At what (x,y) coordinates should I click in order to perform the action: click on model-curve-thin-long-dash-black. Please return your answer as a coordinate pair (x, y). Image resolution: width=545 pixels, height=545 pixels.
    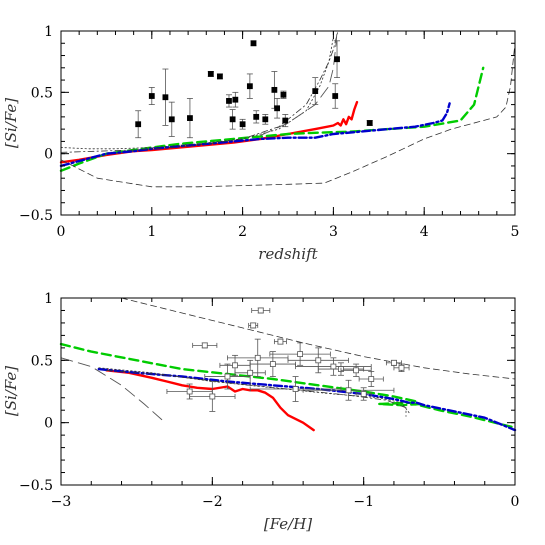
    Looking at the image, I should click on (299, 83).